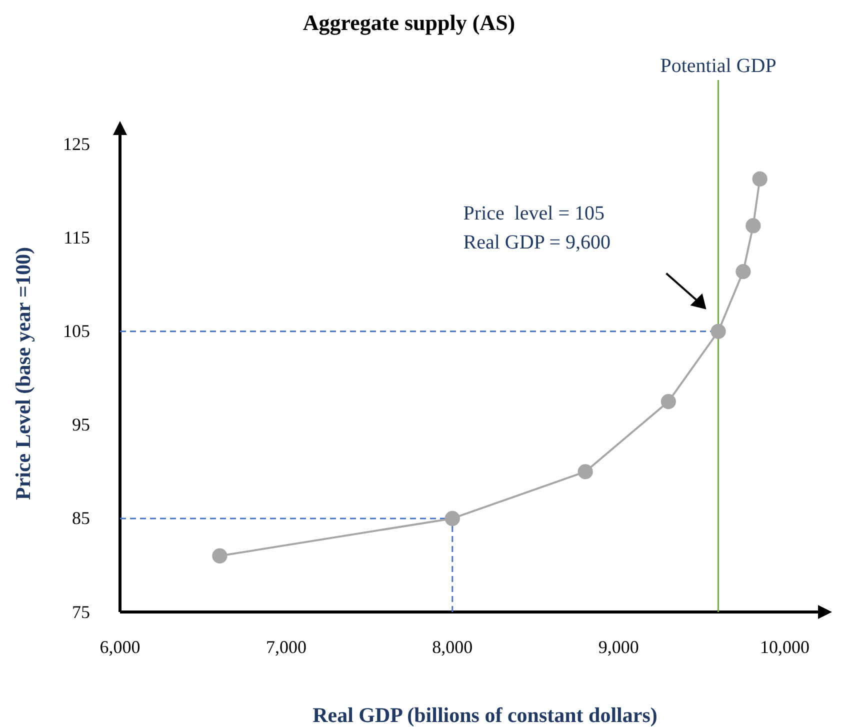  Describe the element at coordinates (76, 144) in the screenshot. I see `y-tick-label: 125` at that location.